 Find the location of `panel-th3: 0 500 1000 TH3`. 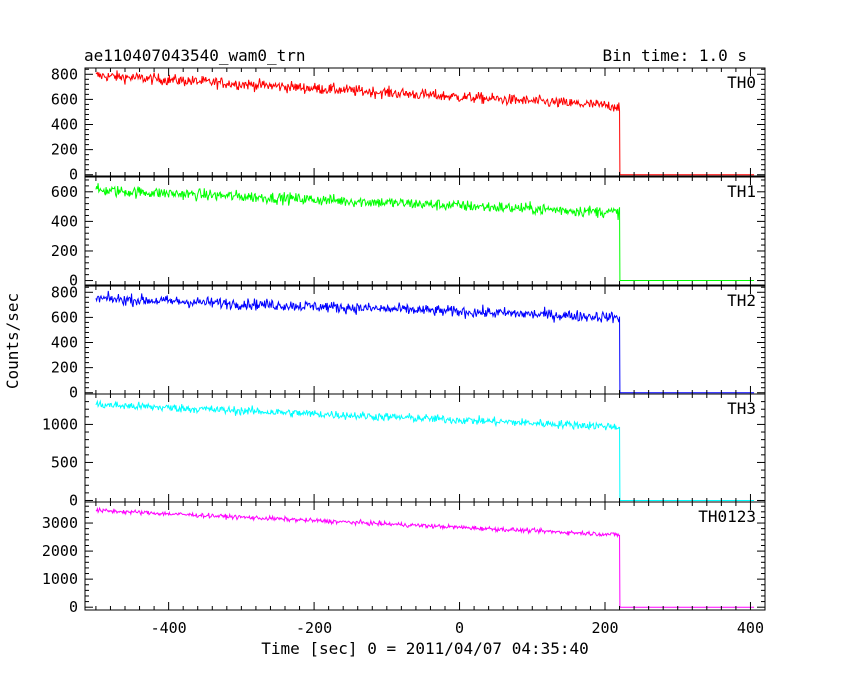

panel-th3: 0 500 1000 TH3 is located at coordinates (404, 451).